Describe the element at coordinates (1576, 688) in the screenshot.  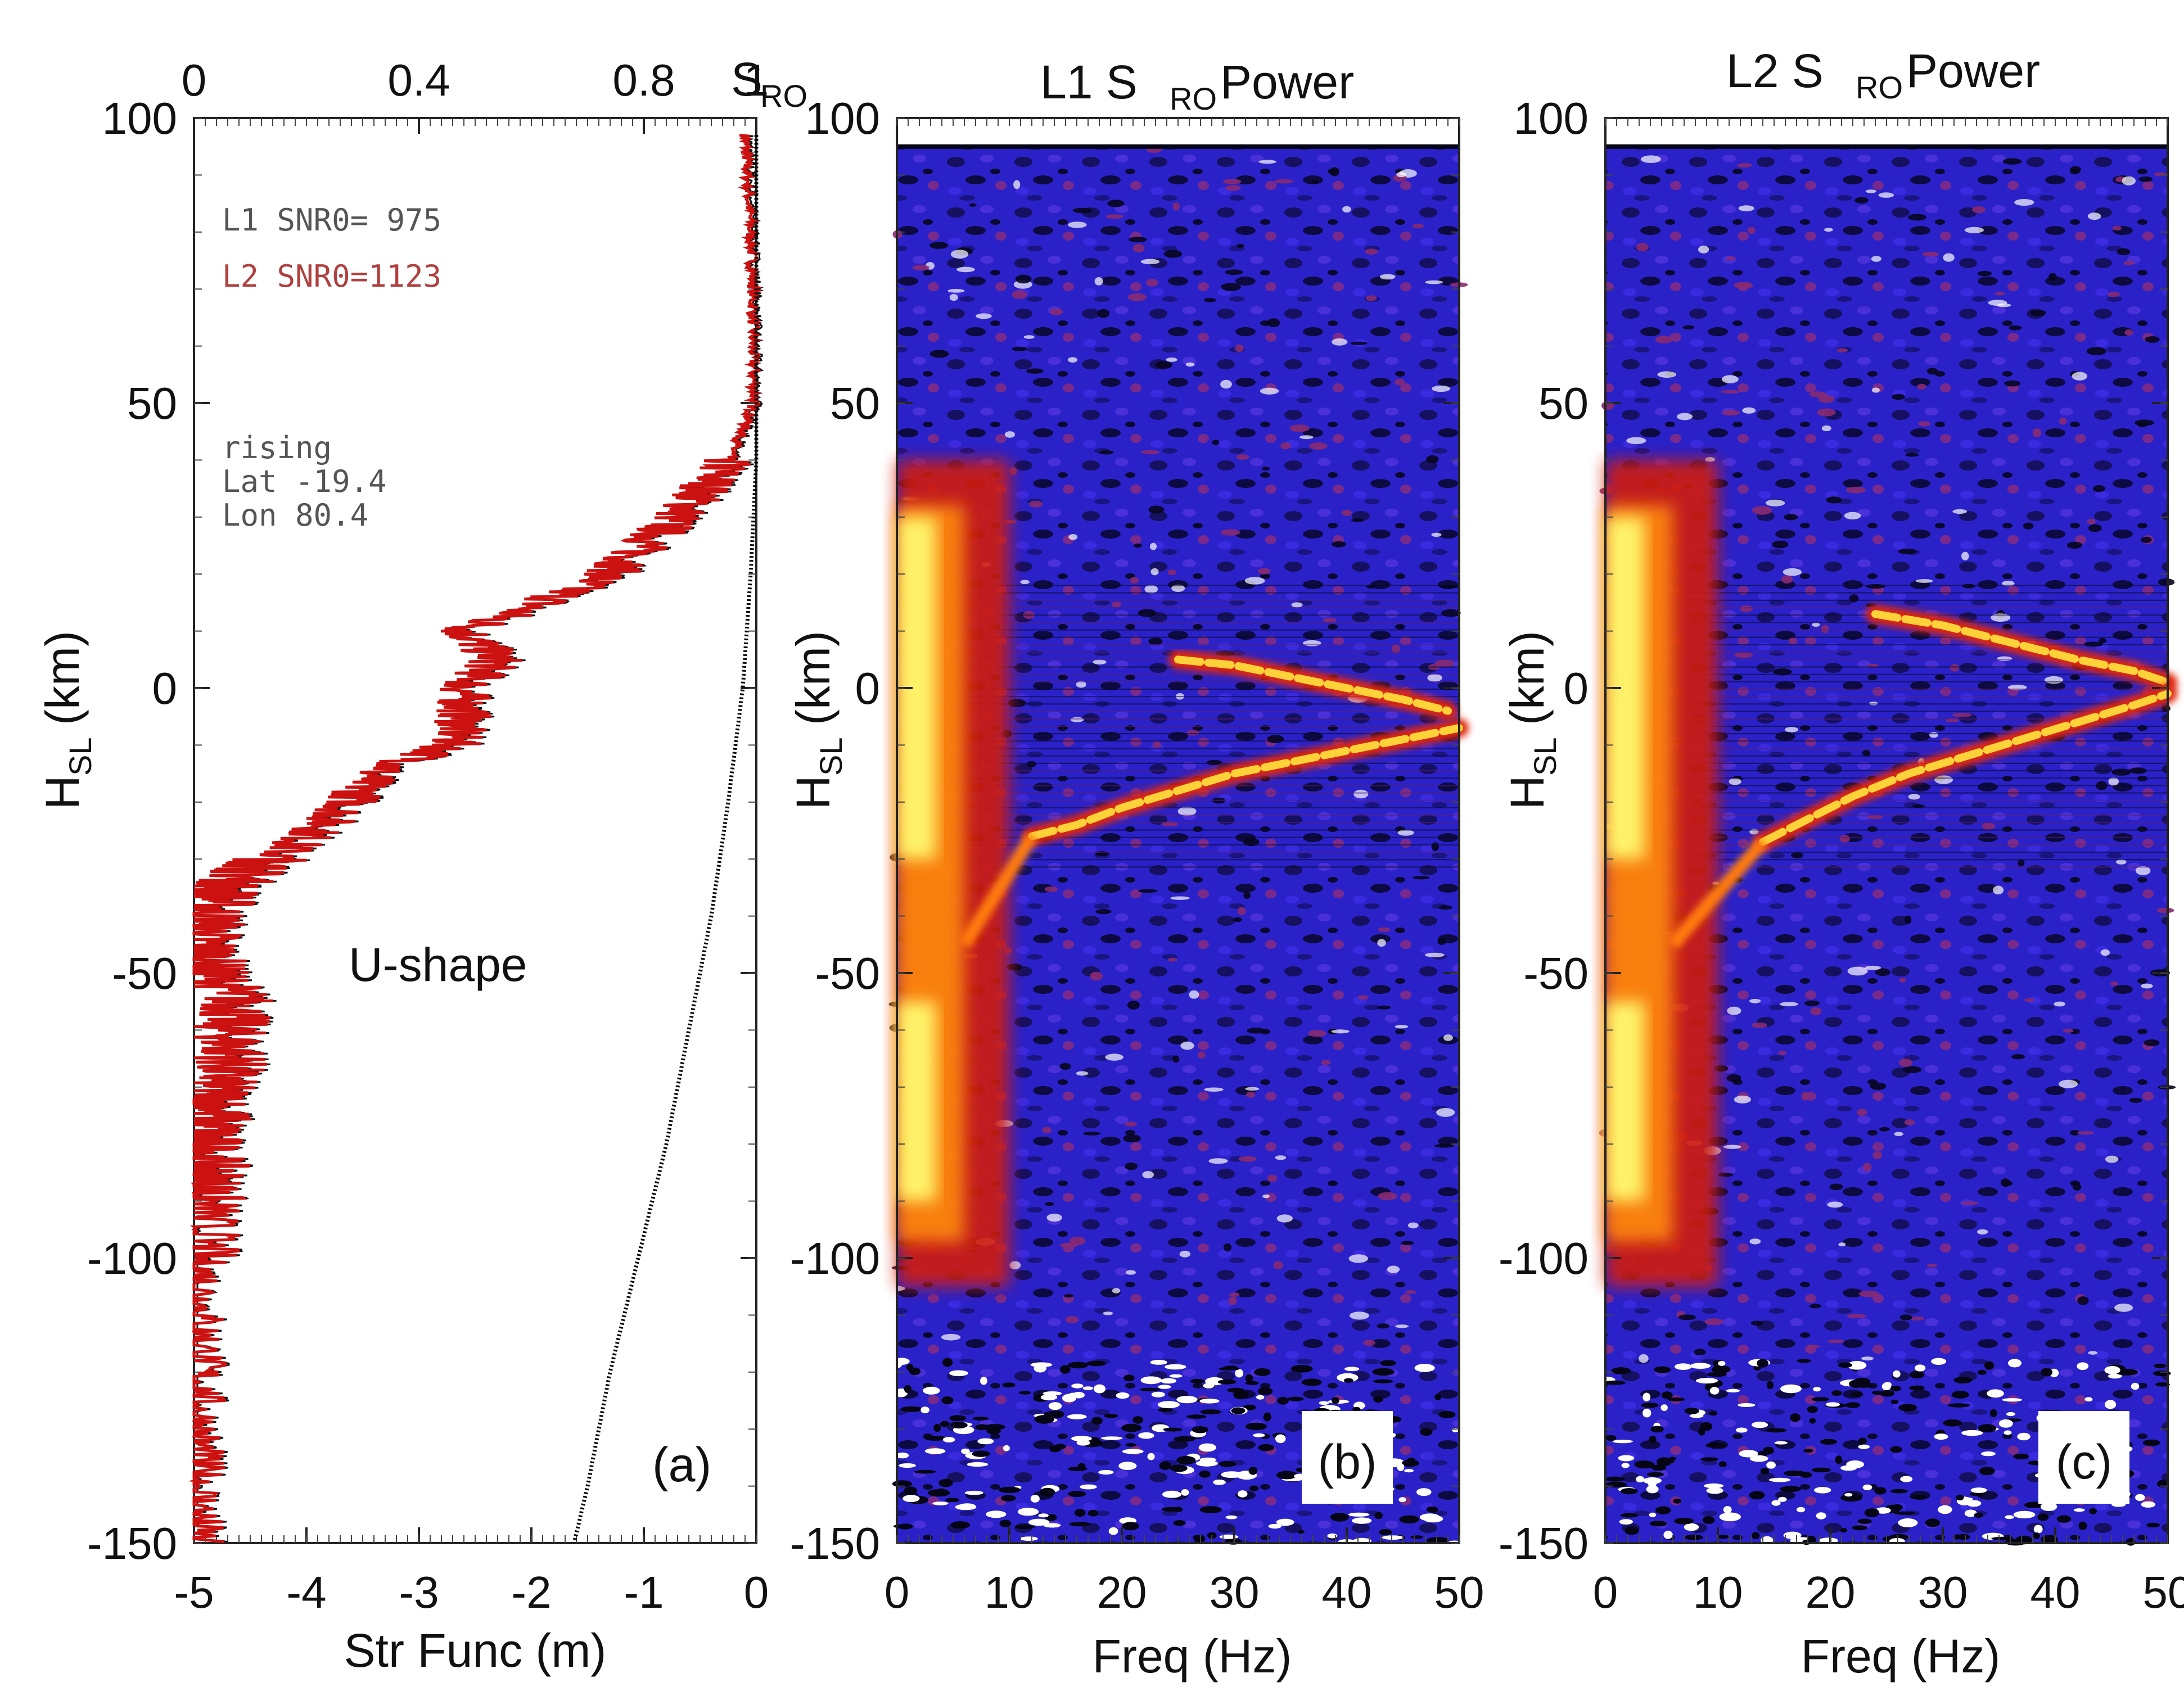
I see `y-tick-label-c-2: 0` at that location.